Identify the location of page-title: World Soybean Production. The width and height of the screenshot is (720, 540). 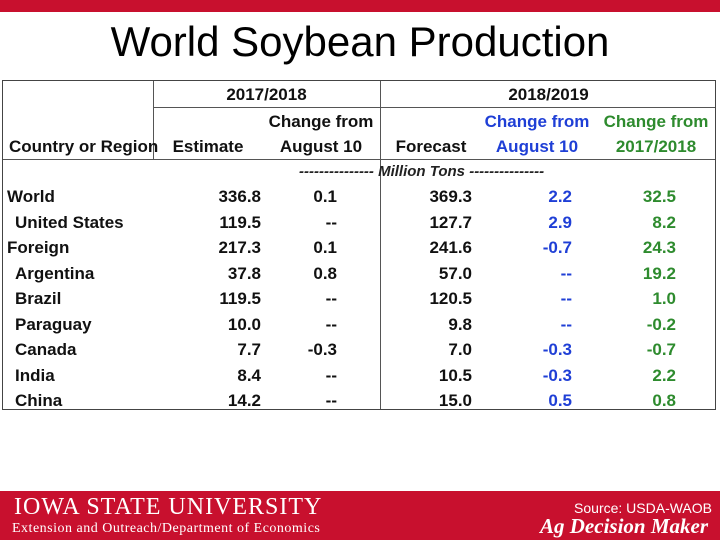
(360, 41).